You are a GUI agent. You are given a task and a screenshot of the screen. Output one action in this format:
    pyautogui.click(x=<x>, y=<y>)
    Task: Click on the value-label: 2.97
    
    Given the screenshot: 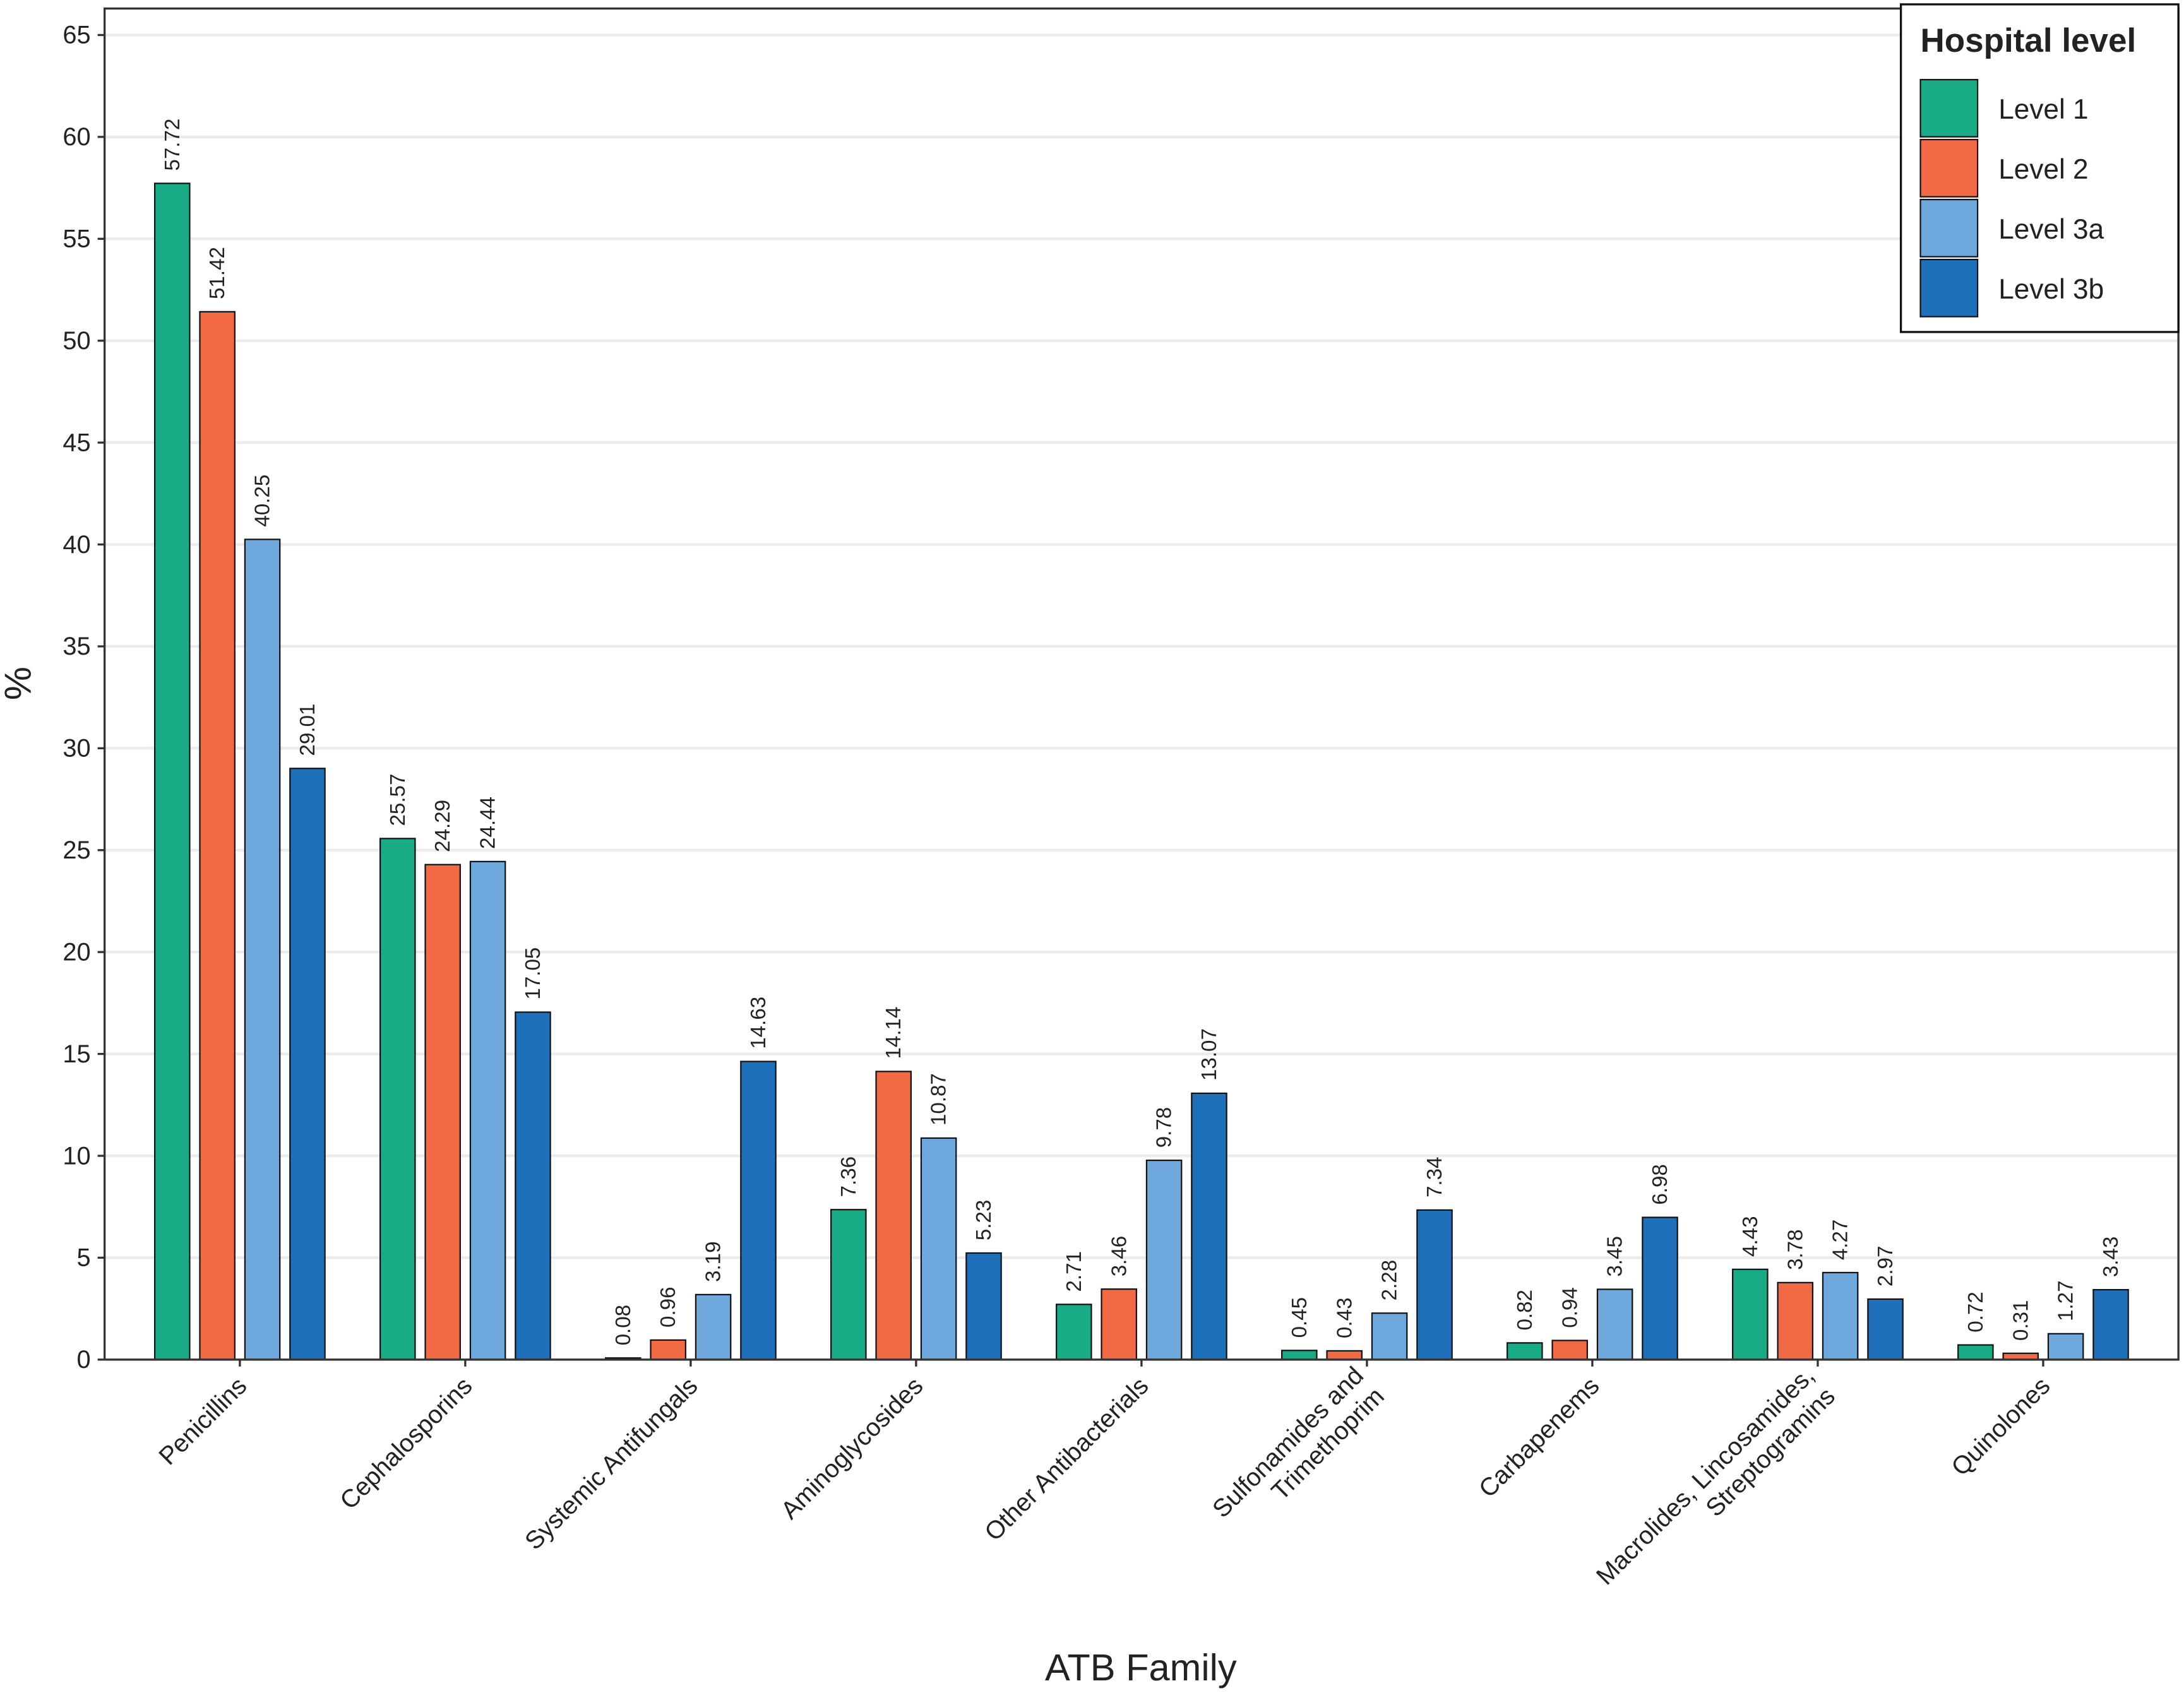 What is the action you would take?
    pyautogui.click(x=1885, y=1266)
    